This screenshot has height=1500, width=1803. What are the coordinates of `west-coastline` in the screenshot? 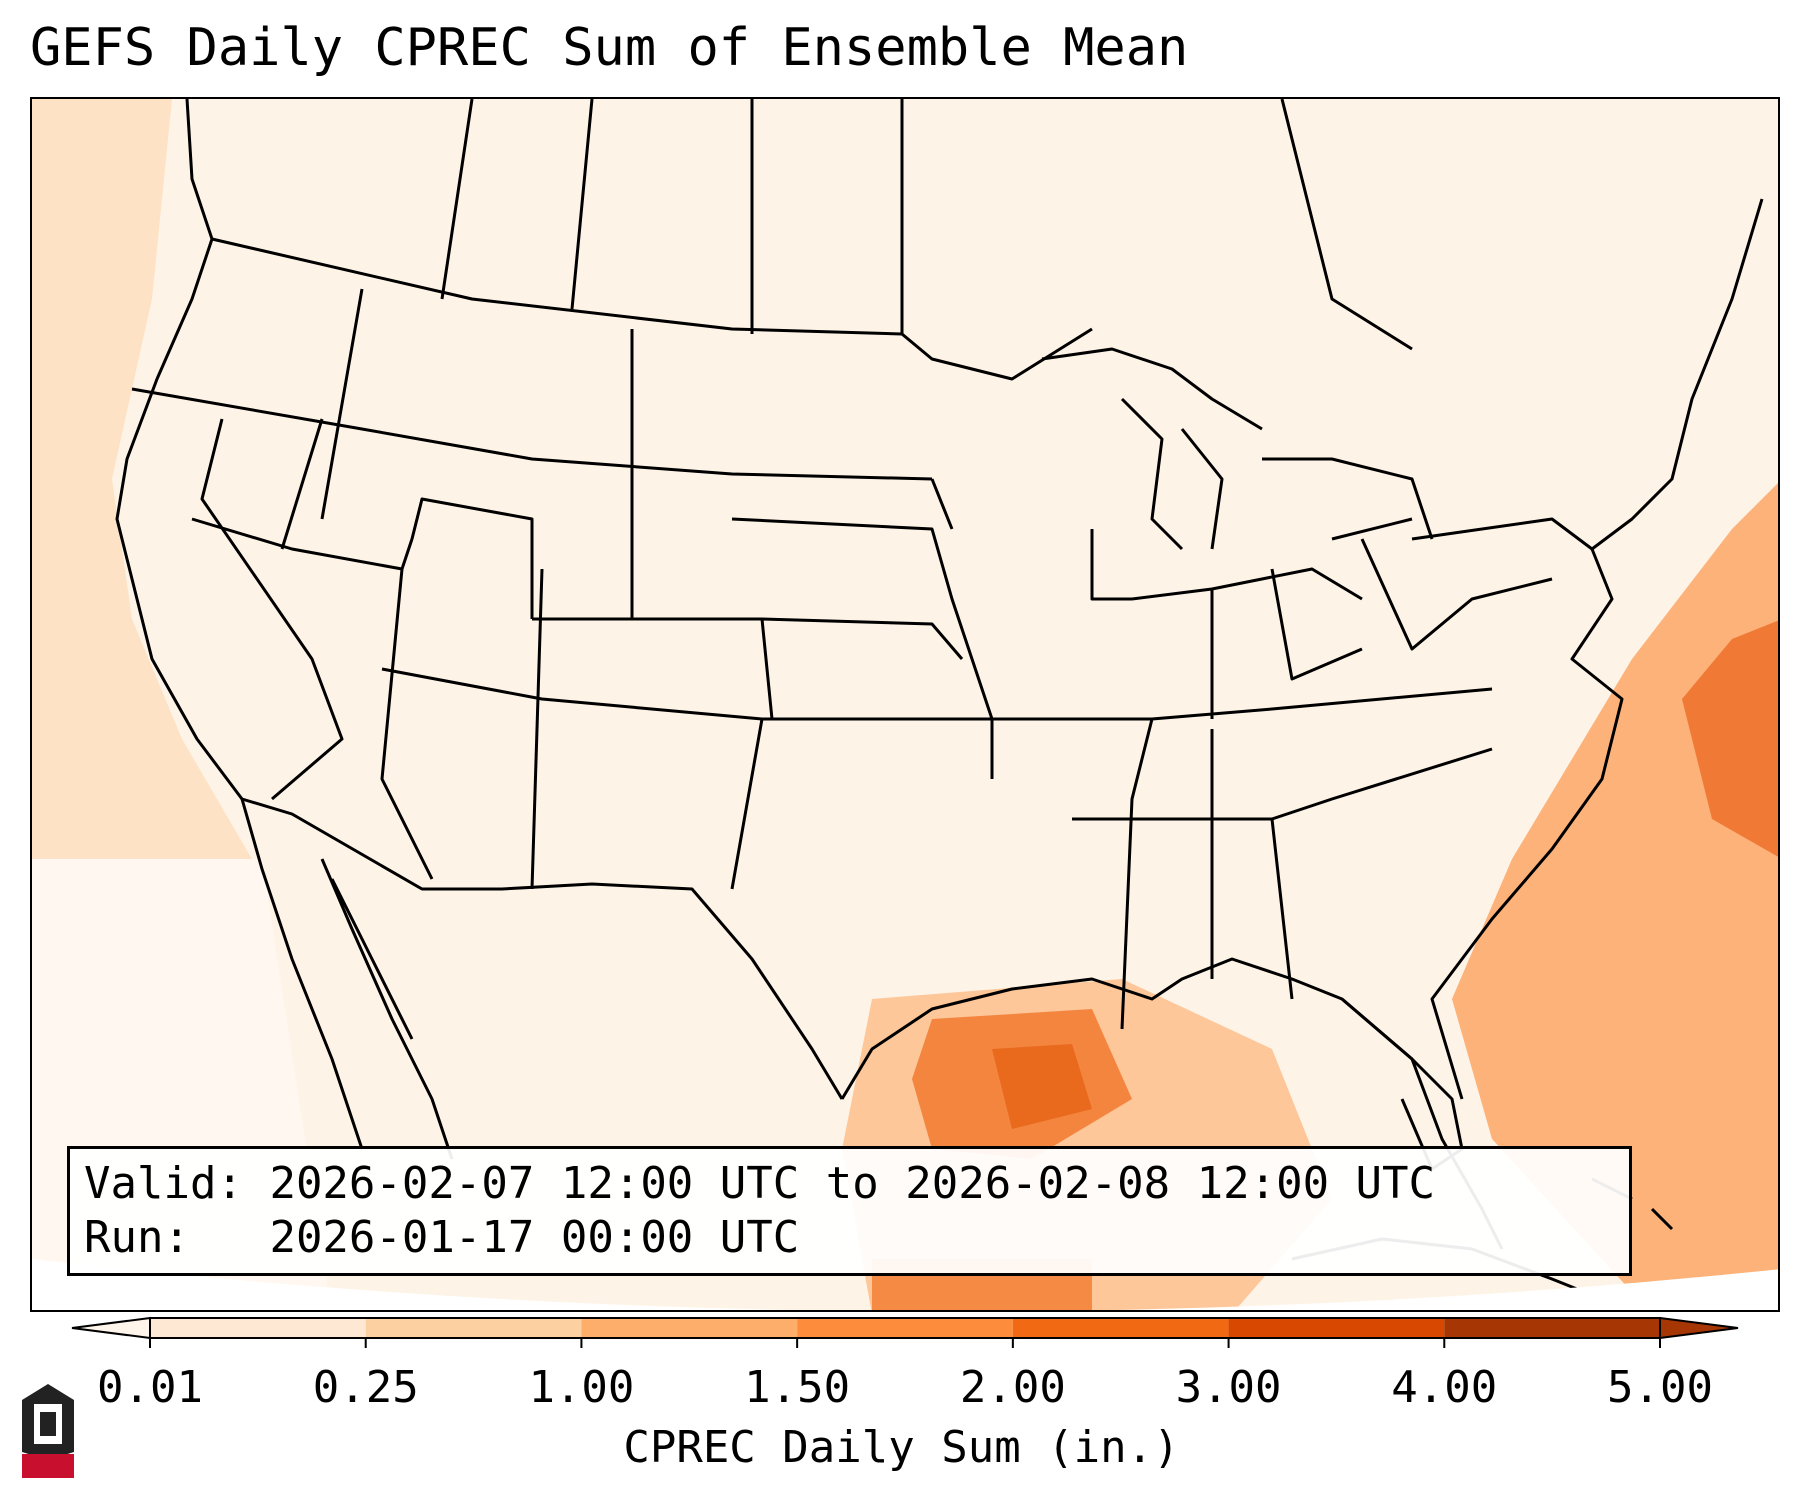 It's located at (239, 624).